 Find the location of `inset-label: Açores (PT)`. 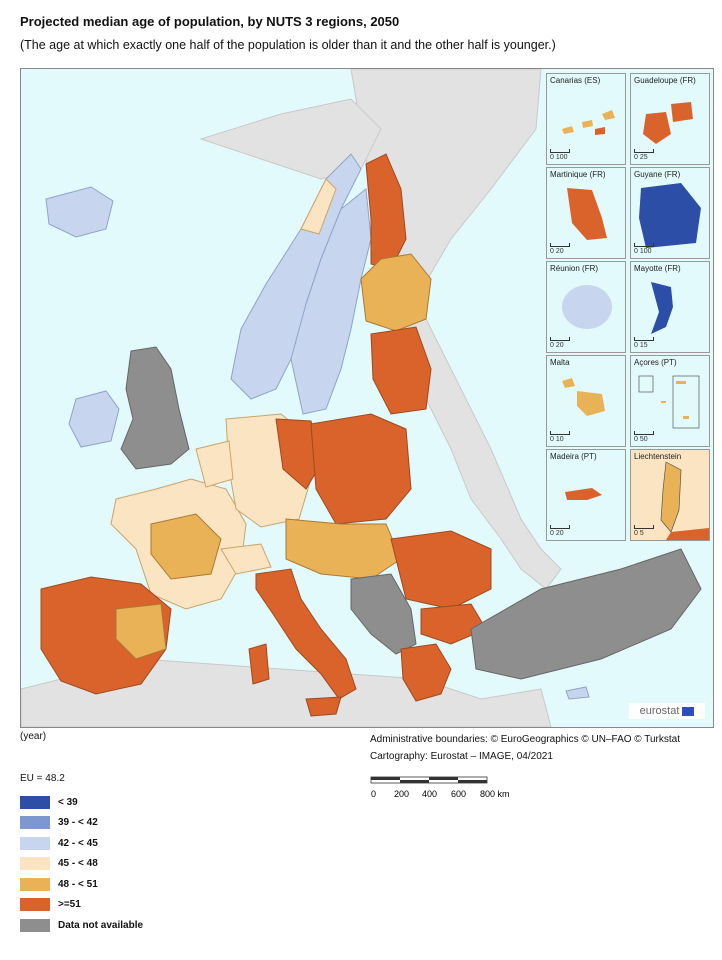

inset-label: Açores (PT) is located at coordinates (655, 362).